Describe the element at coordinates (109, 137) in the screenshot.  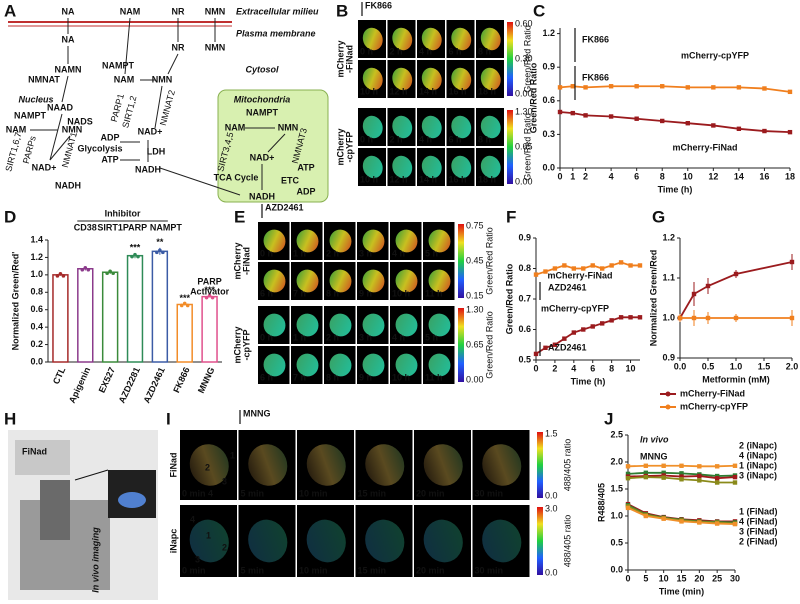
I see `pathway-node: ADP` at that location.